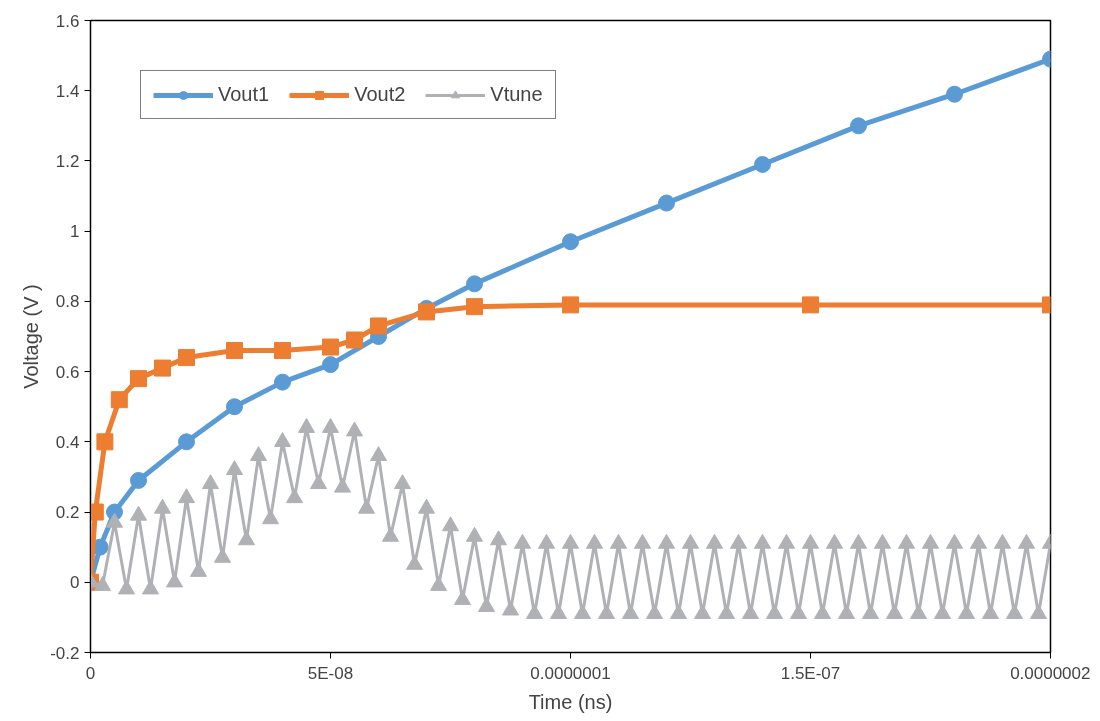  Describe the element at coordinates (67, 21) in the screenshot. I see `y-tick-label: 1.6` at that location.